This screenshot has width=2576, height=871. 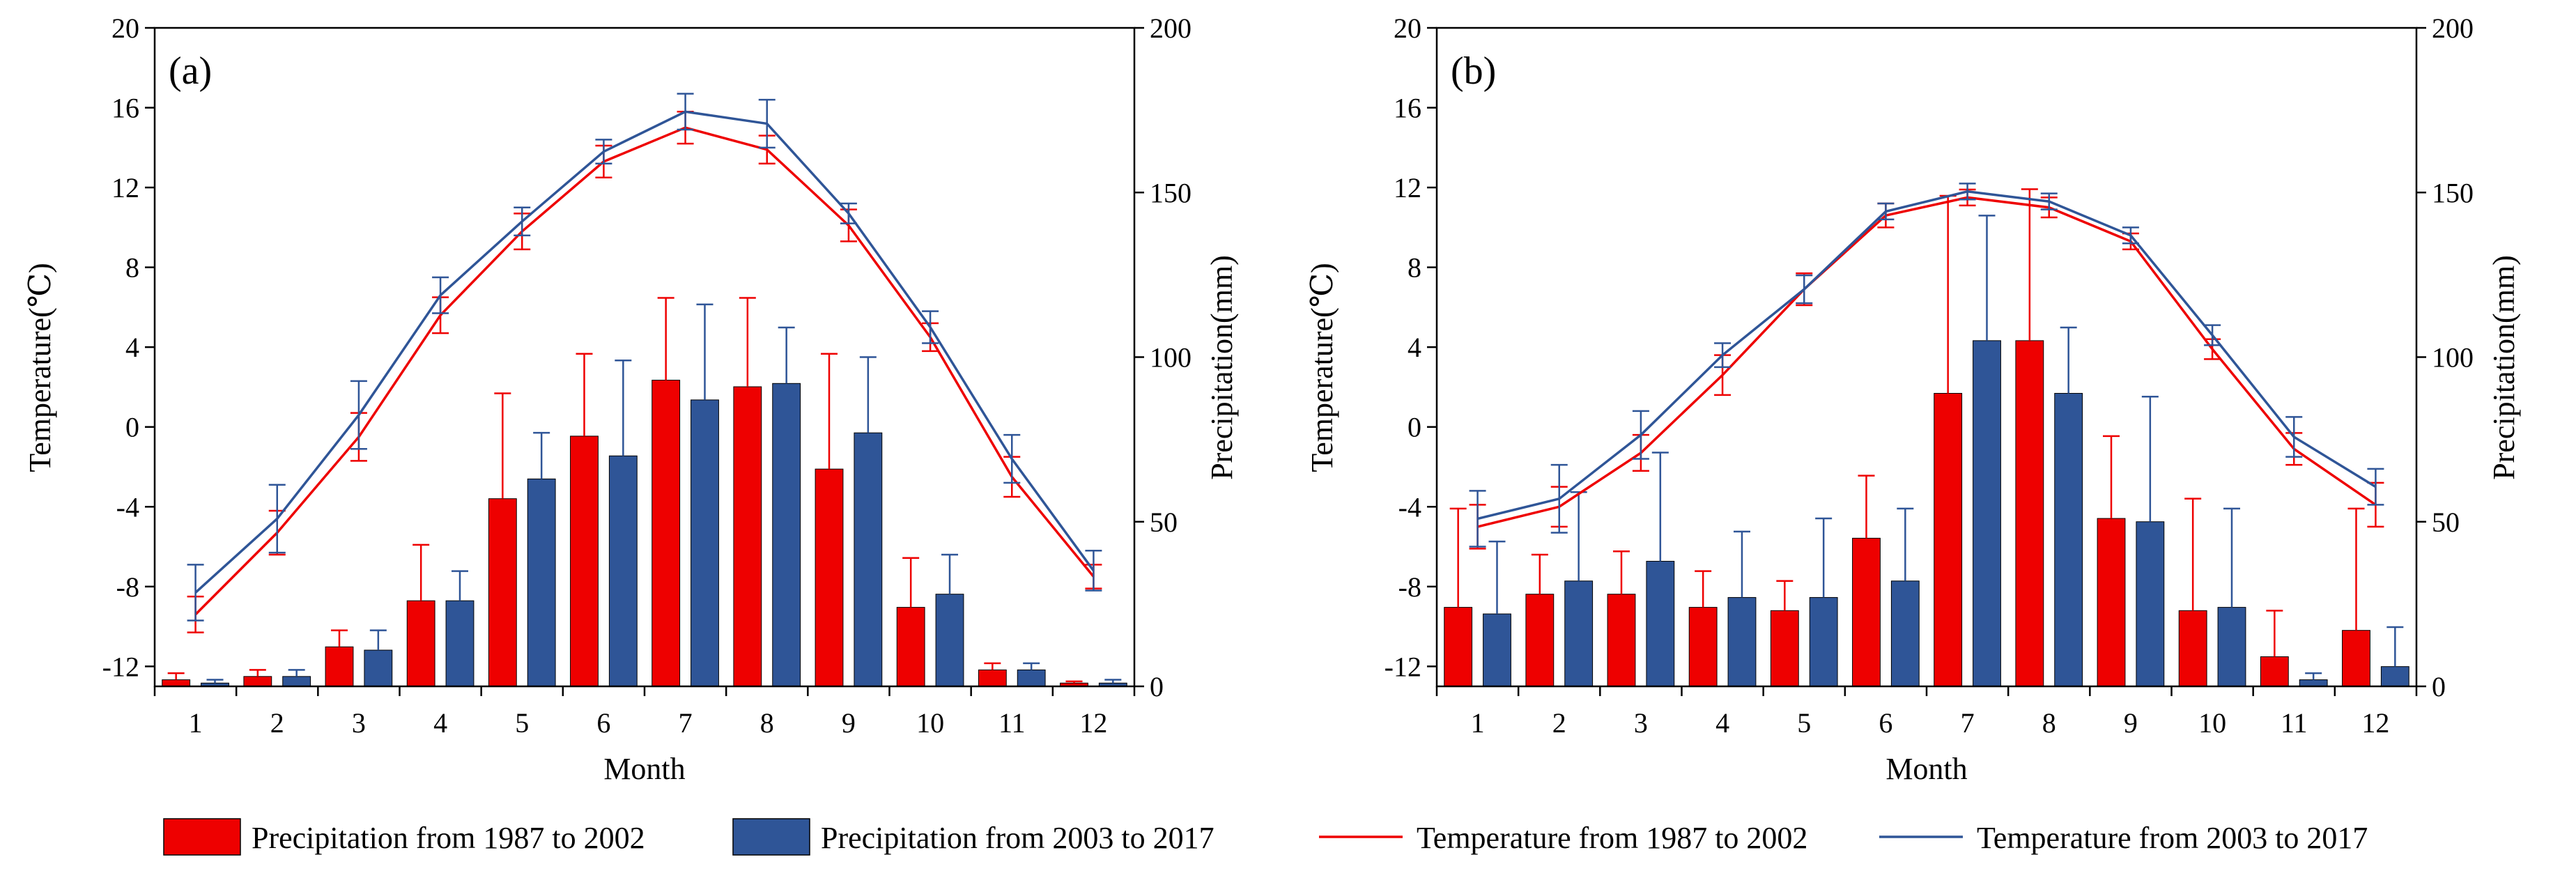 What do you see at coordinates (190, 71) in the screenshot?
I see `panel-label: (a)` at bounding box center [190, 71].